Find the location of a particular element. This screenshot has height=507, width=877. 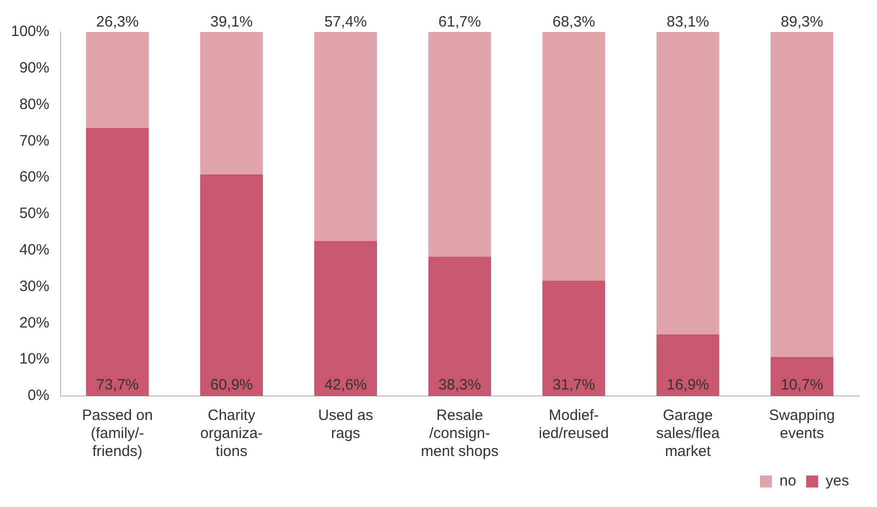

data-label: 42,6% is located at coordinates (345, 385).